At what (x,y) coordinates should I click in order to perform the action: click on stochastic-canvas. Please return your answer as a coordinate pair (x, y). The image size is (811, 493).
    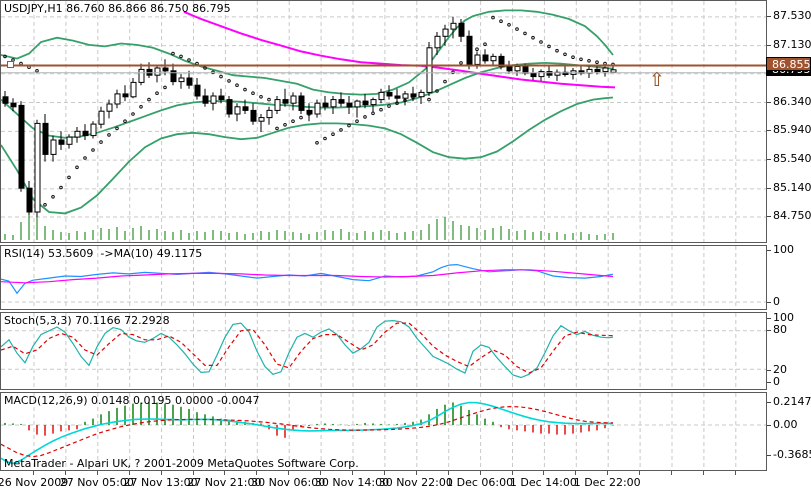
    Looking at the image, I should click on (383, 351).